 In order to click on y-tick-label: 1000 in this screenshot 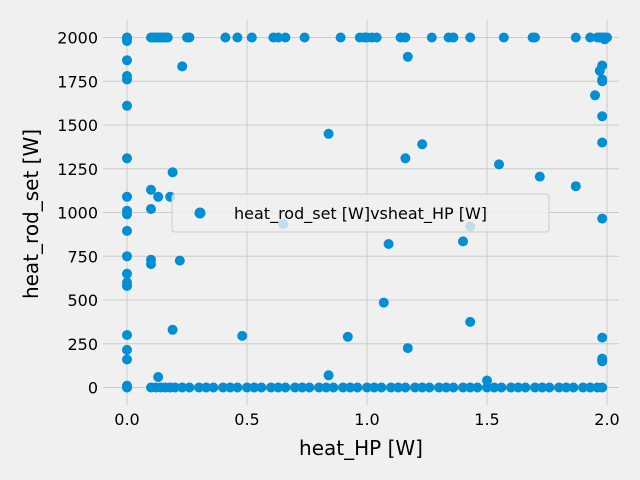, I will do `click(77, 213)`.